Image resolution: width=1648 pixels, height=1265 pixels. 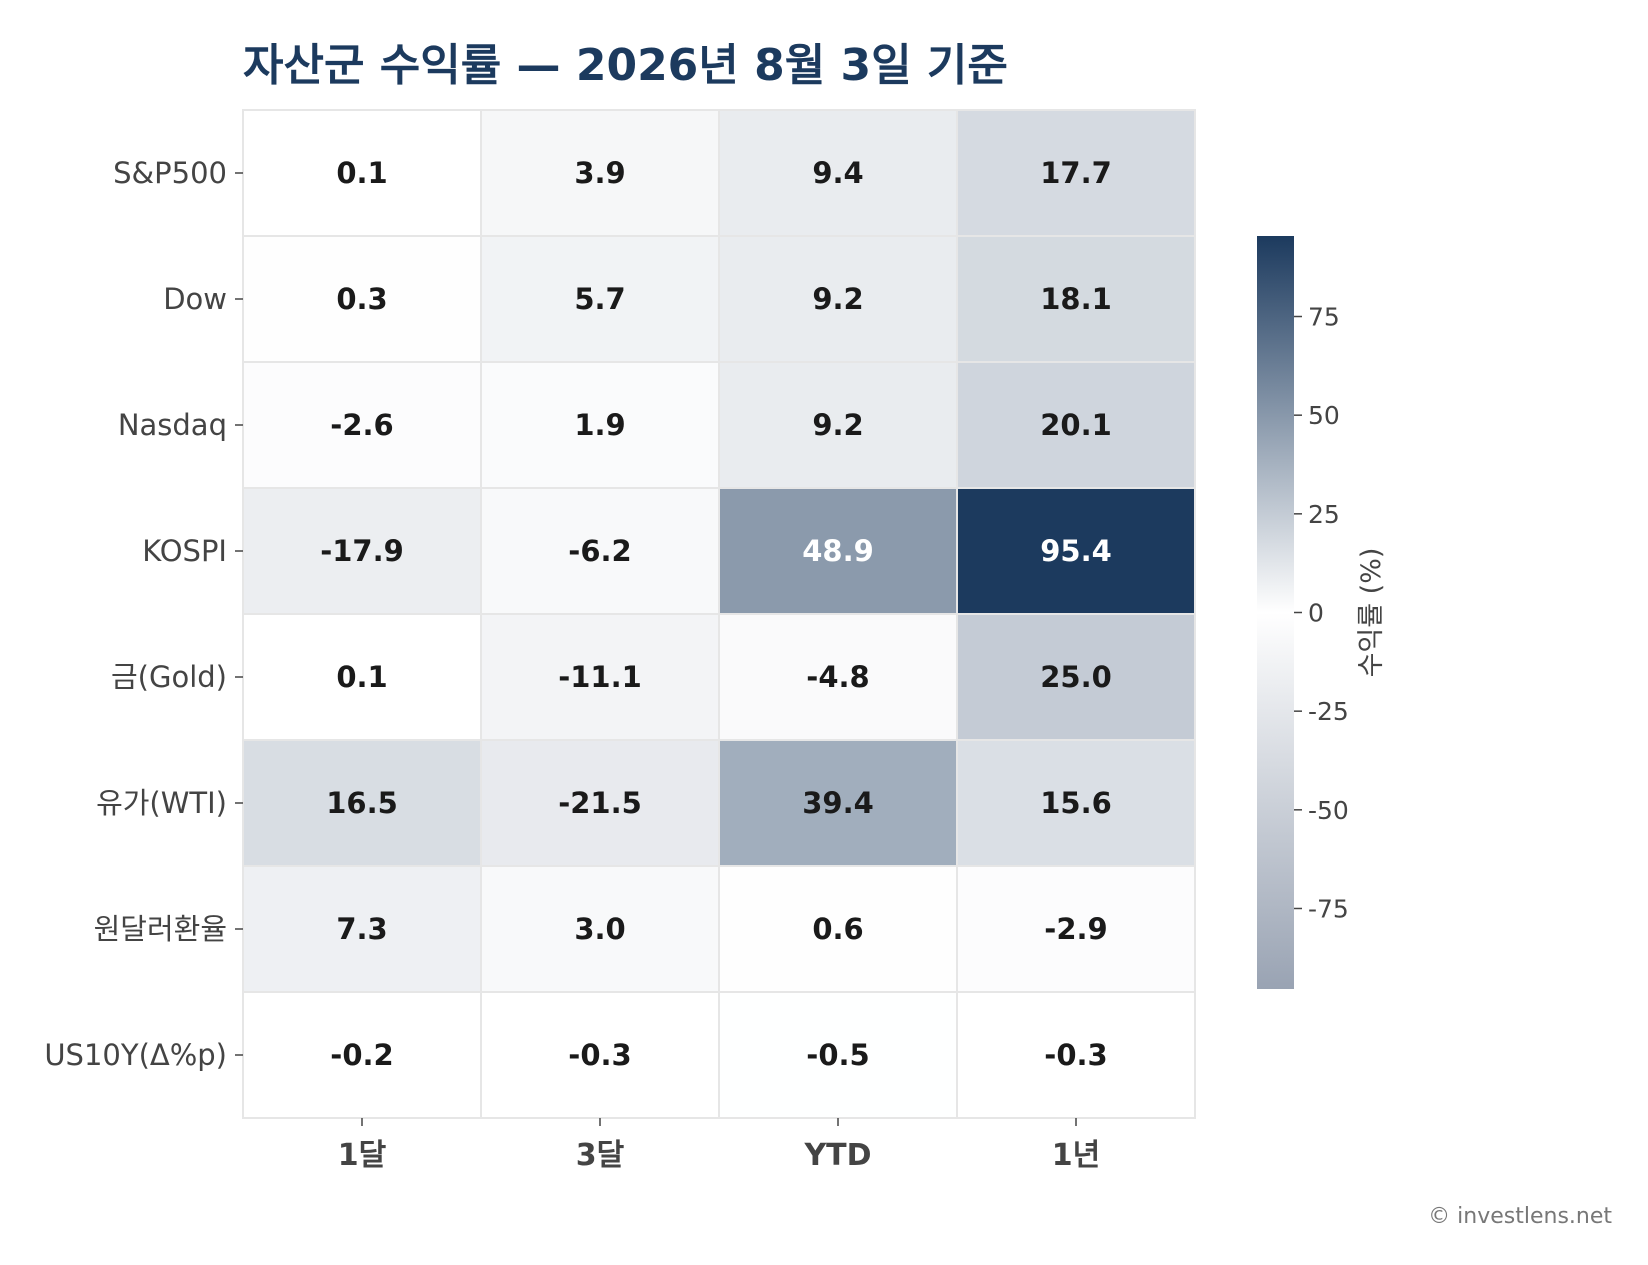 What do you see at coordinates (599, 929) in the screenshot?
I see `cell-value-label: 3.0` at bounding box center [599, 929].